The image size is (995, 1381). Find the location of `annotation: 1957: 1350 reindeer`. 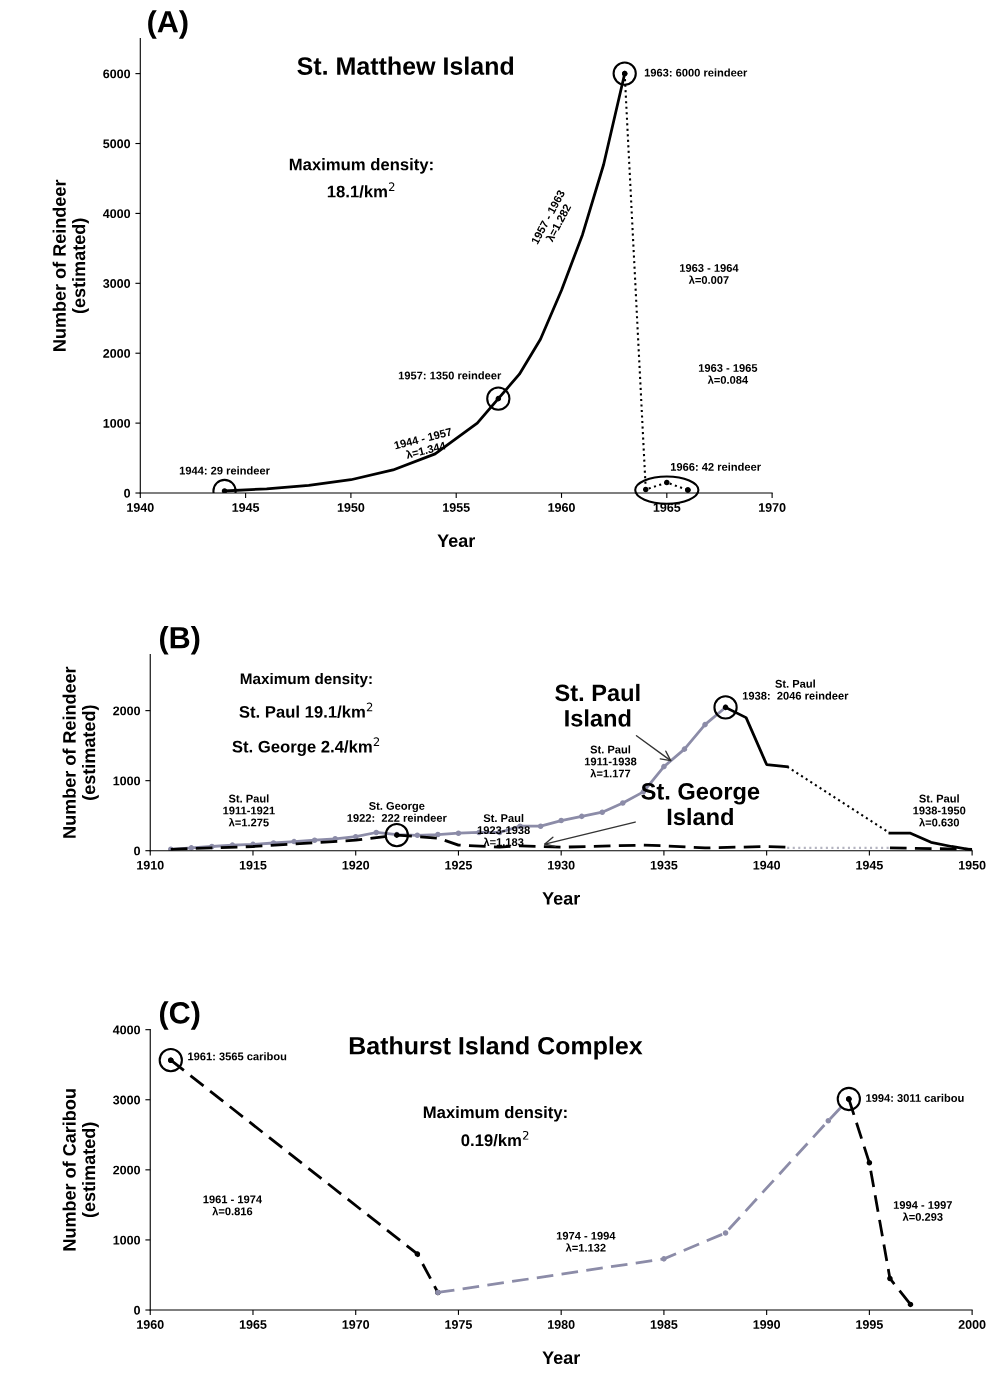

annotation: 1957: 1350 reindeer is located at coordinates (450, 375).